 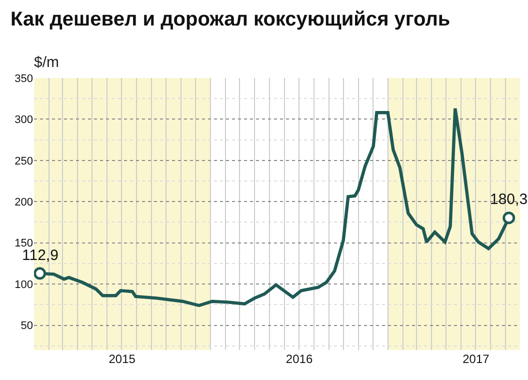 What do you see at coordinates (509, 199) in the screenshot?
I see `annotation: 180,3` at bounding box center [509, 199].